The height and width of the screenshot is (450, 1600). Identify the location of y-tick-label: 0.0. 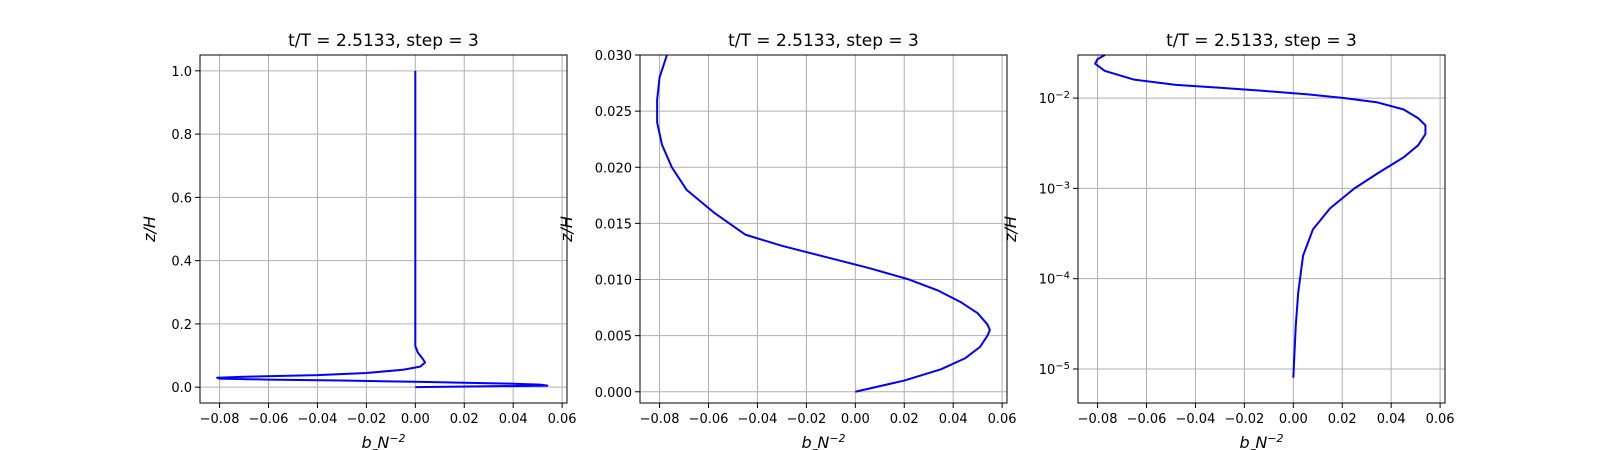
(181, 388).